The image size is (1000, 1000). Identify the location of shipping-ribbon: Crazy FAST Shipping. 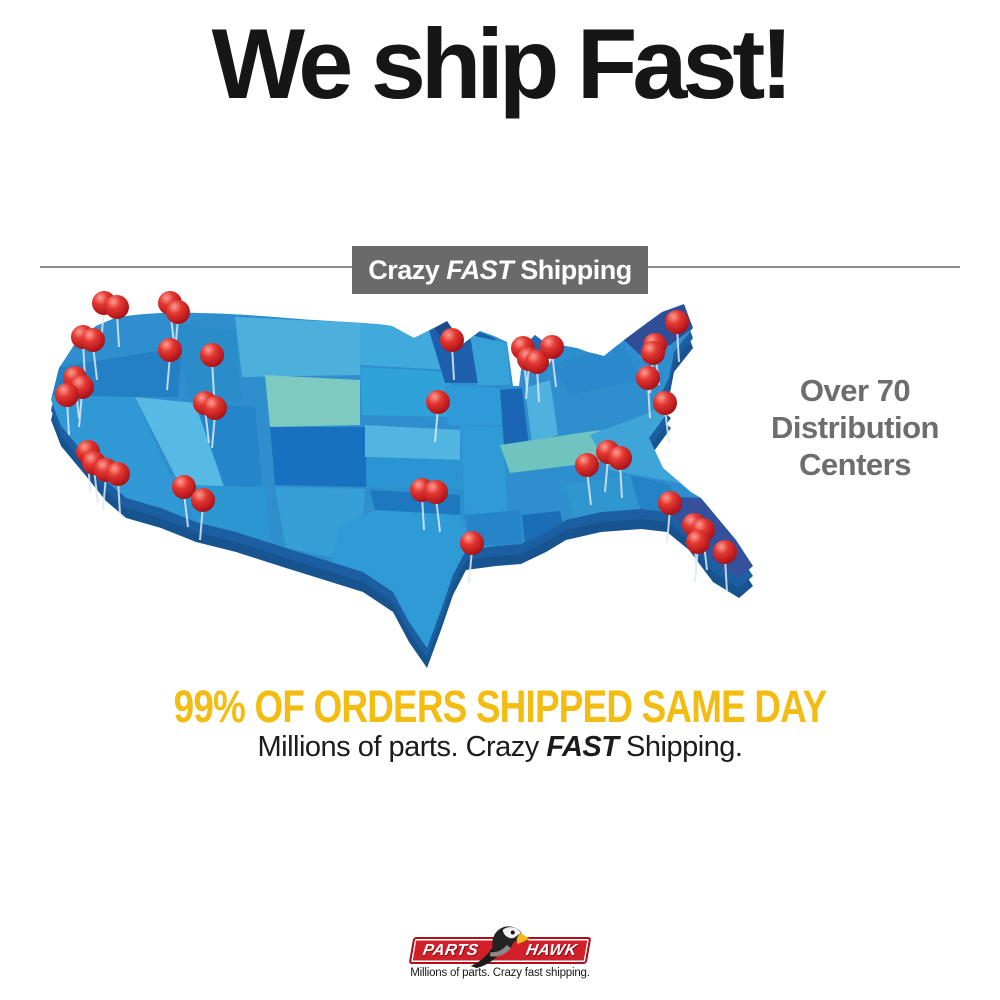
(500, 270).